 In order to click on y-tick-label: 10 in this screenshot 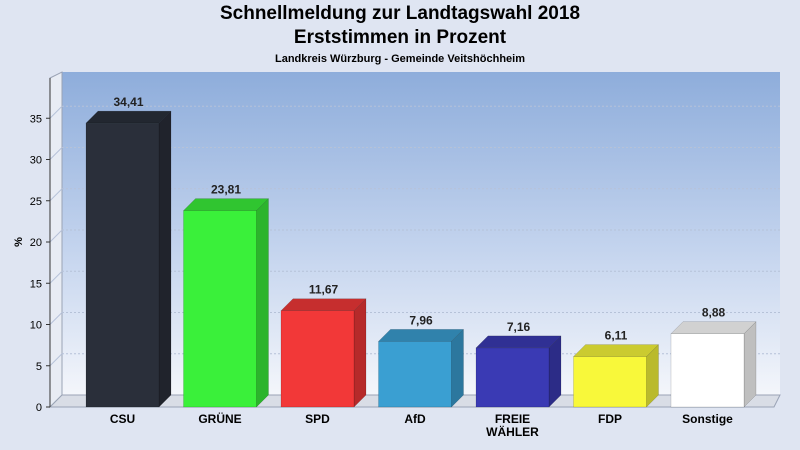, I will do `click(36, 326)`.